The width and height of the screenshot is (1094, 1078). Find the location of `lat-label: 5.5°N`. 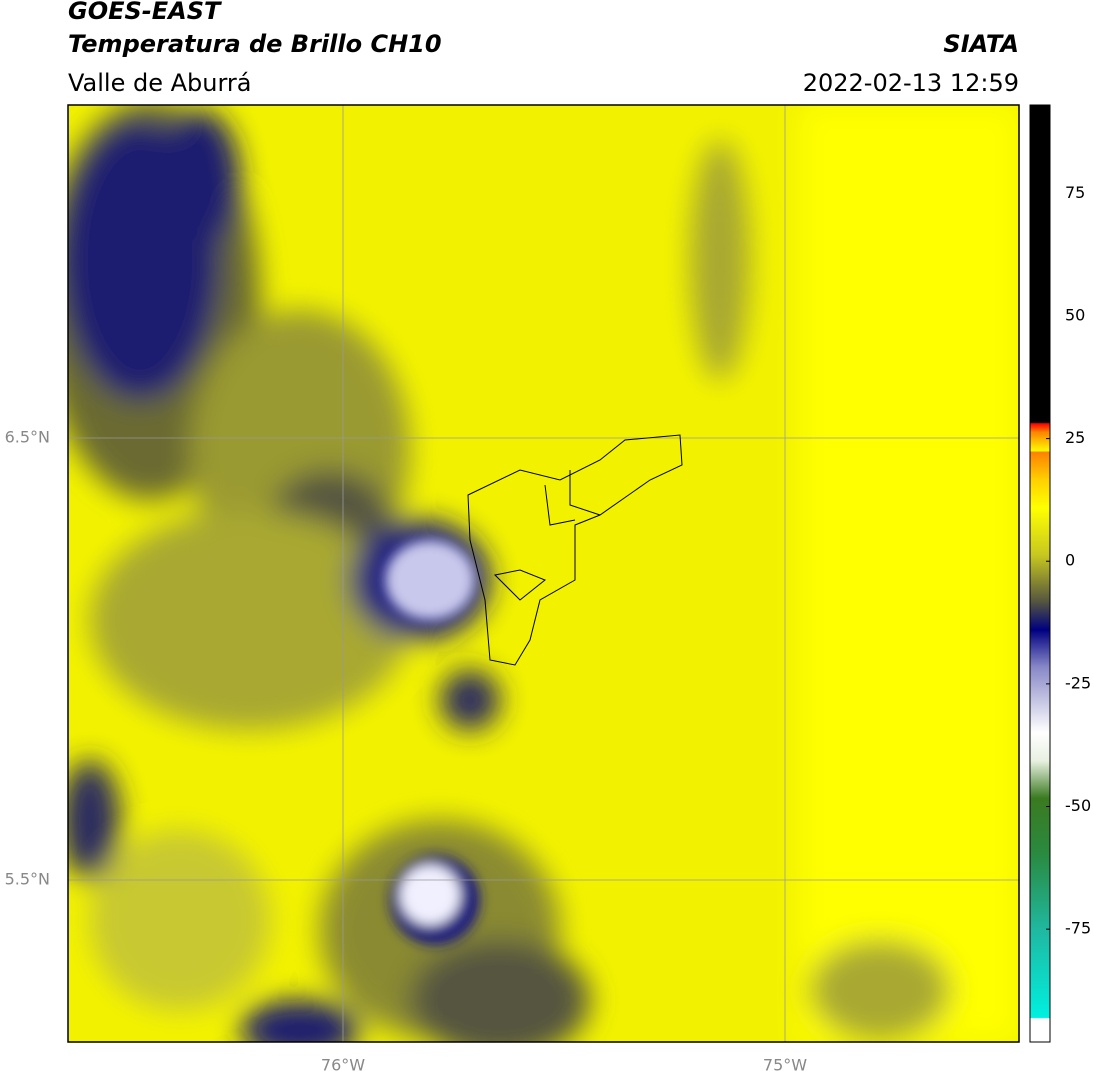

lat-label: 5.5°N is located at coordinates (27, 879).